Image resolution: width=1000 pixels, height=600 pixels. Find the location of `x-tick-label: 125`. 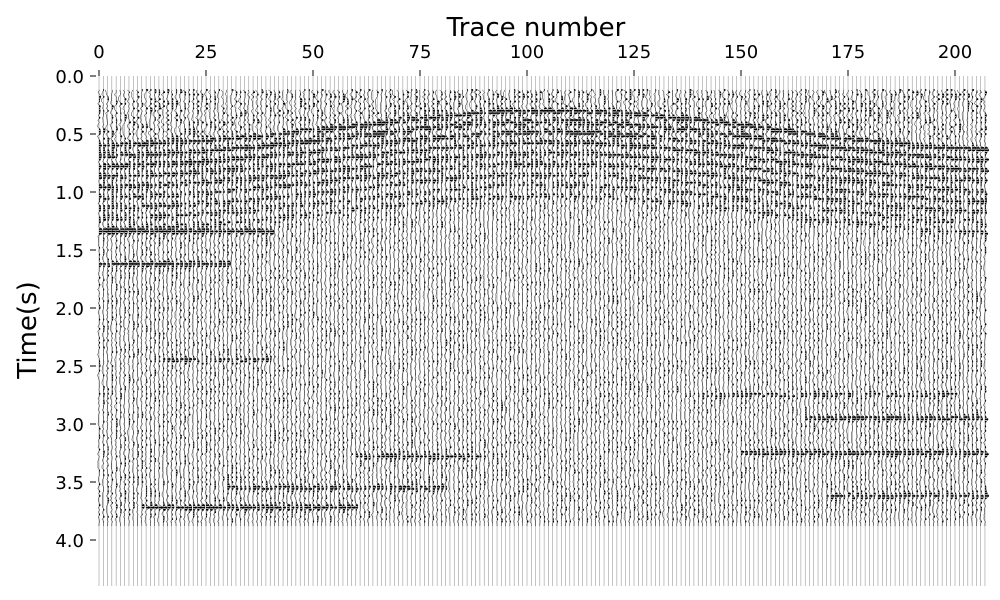

x-tick-label: 125 is located at coordinates (634, 52).